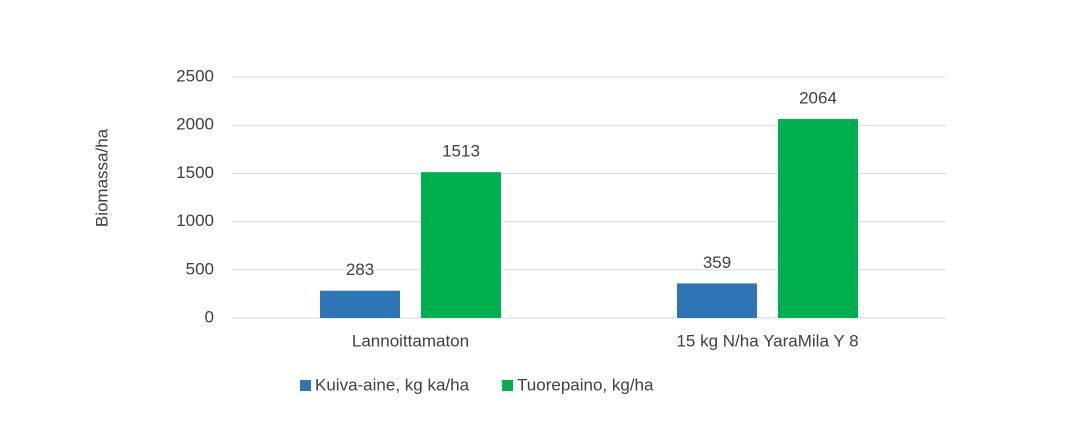 This screenshot has height=431, width=1072. I want to click on y-tick-label: 1000, so click(195, 220).